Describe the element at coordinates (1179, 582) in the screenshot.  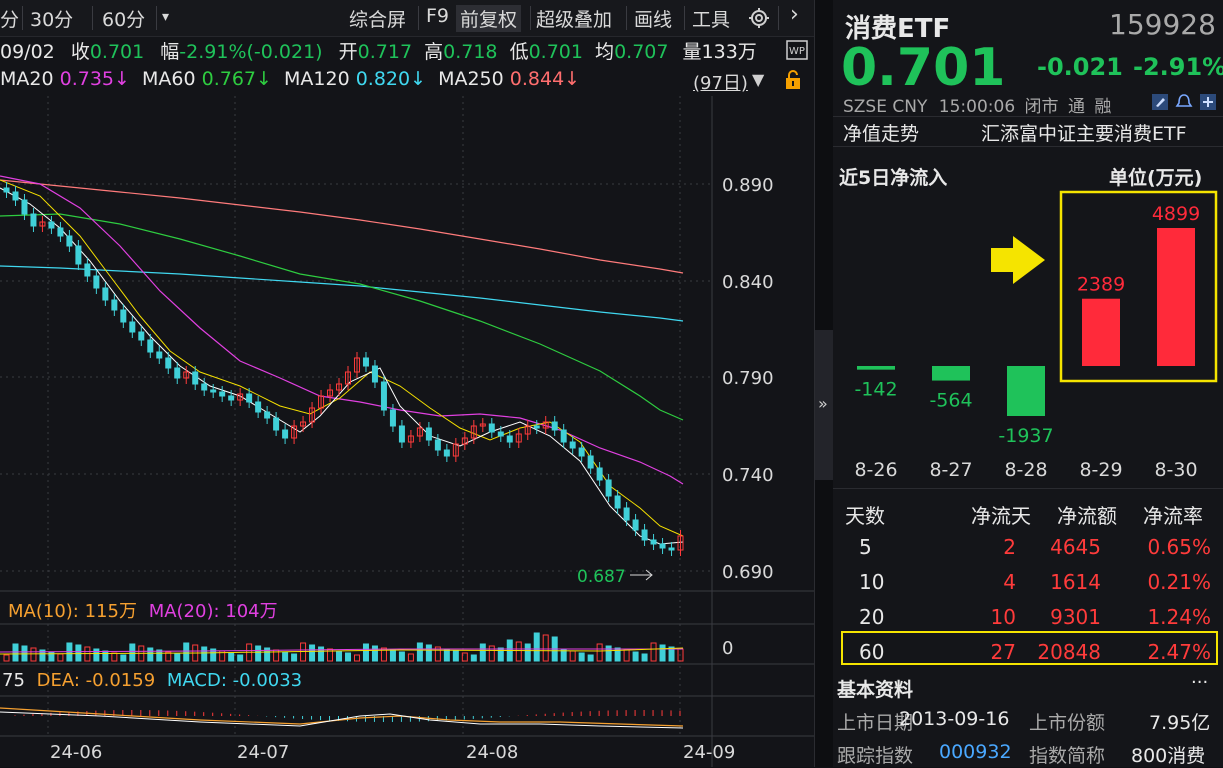
I see `table-cell-flow-rate: 0.21%` at that location.